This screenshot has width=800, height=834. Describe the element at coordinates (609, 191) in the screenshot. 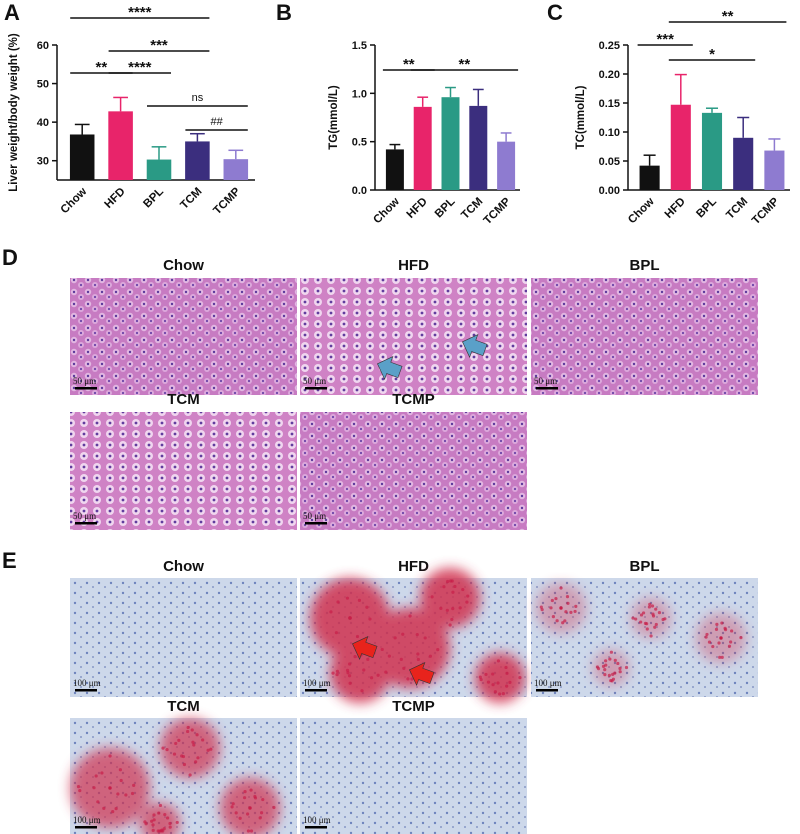

I see `y-tick-label: 0.00` at that location.